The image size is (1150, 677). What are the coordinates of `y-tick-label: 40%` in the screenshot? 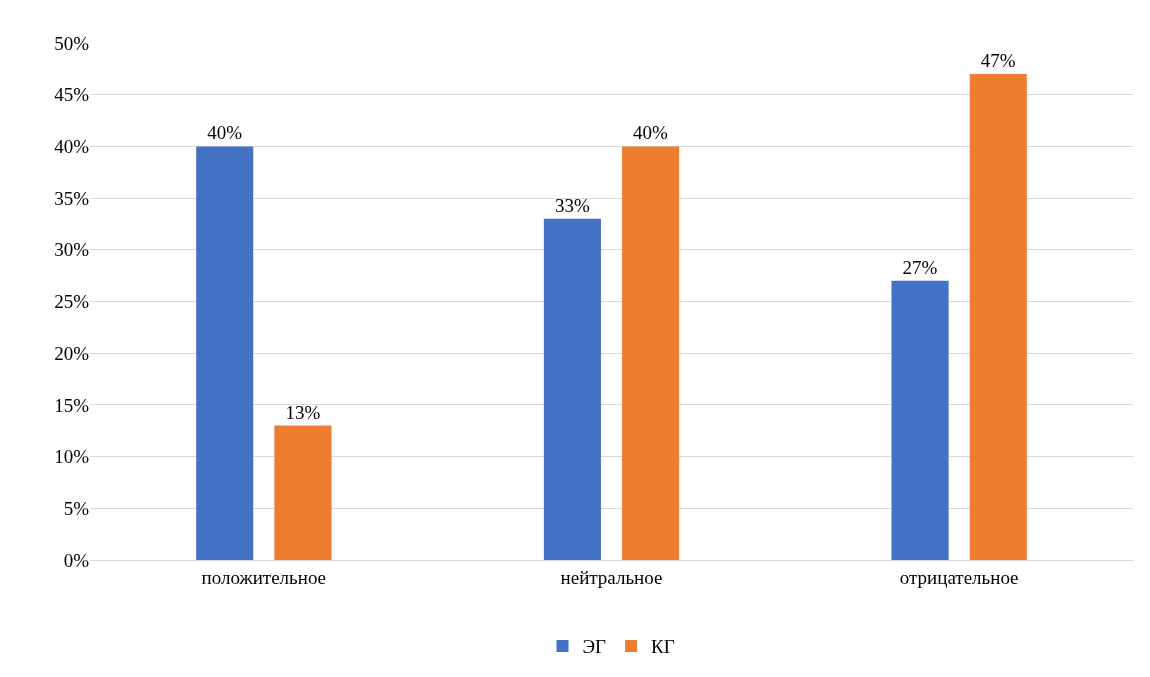 It's located at (72, 147).